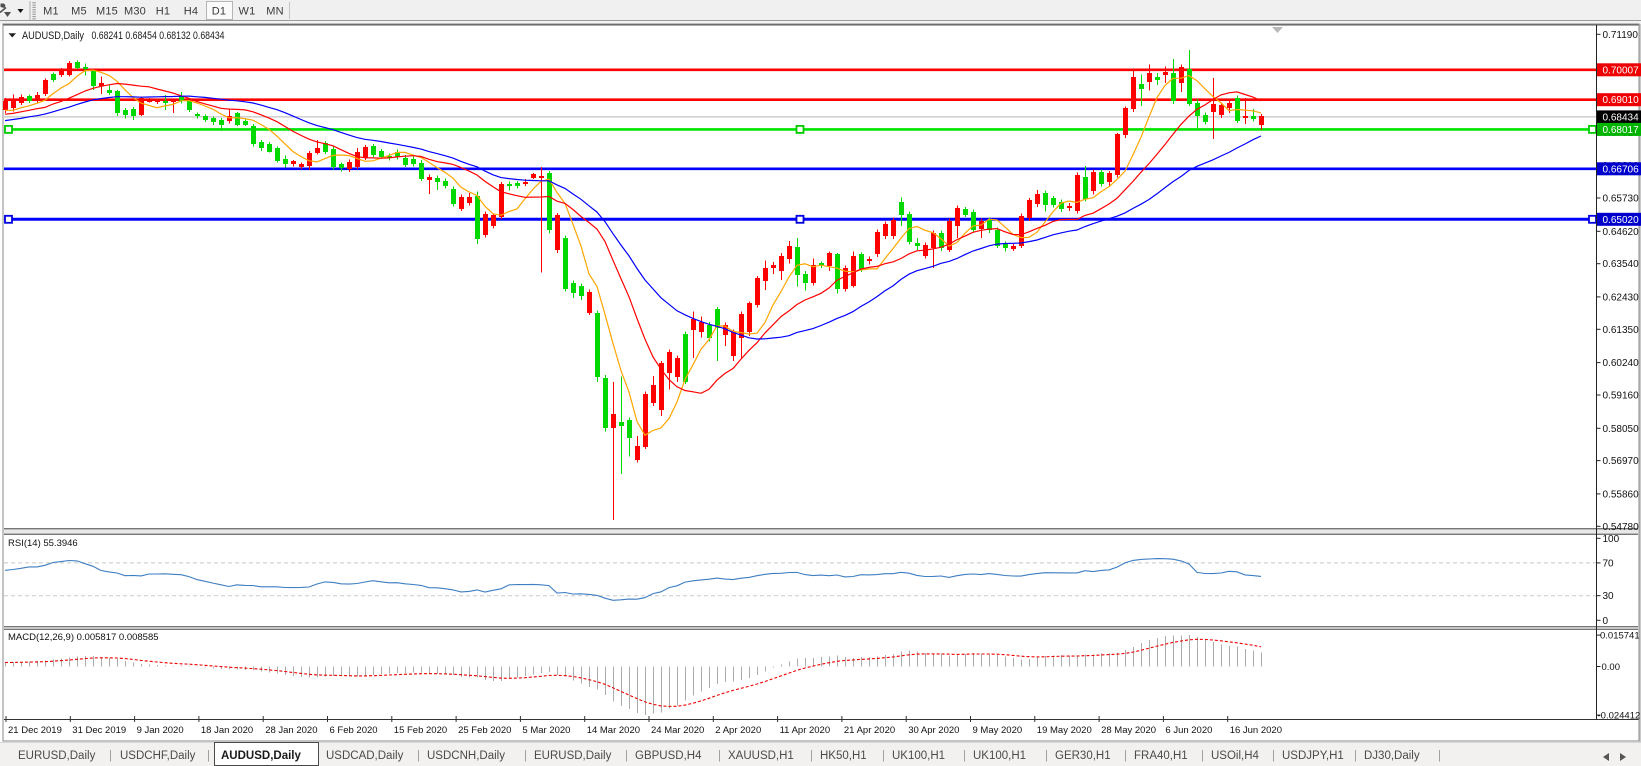  Describe the element at coordinates (219, 12) in the screenshot. I see `svg-text: D1` at that location.